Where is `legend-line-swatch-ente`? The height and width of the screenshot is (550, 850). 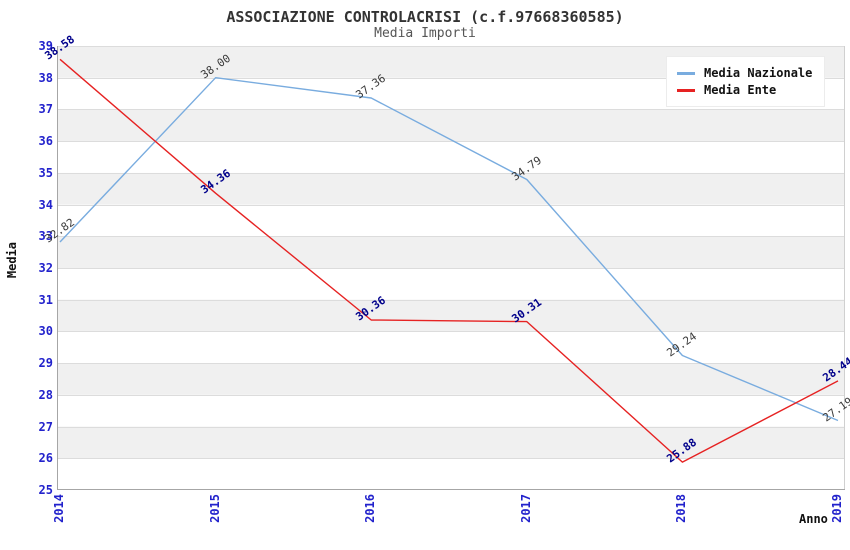 legend-line-swatch-ente is located at coordinates (686, 90).